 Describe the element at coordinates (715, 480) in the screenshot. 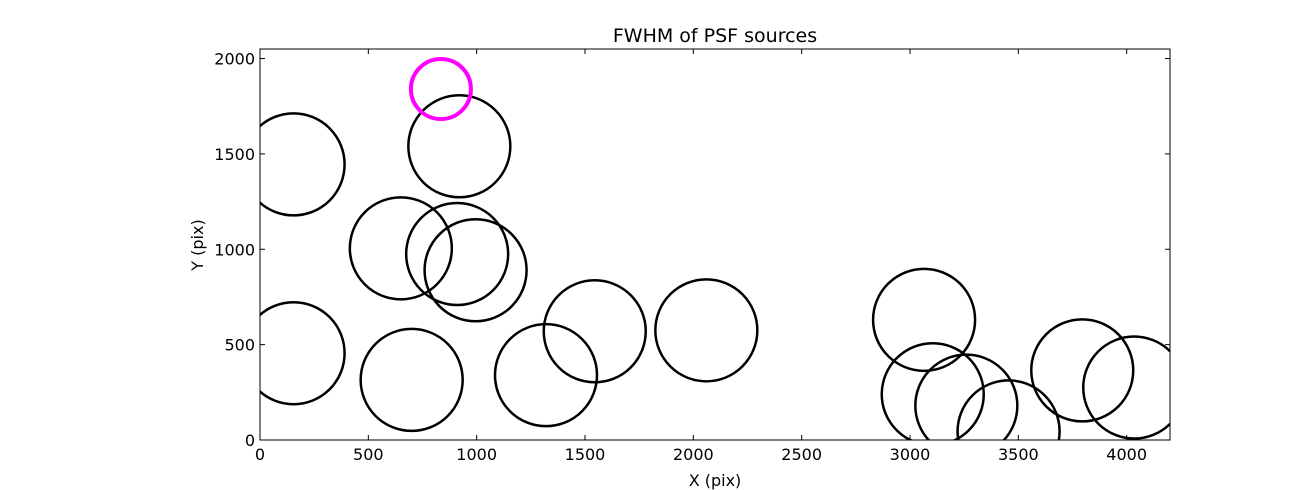

I see `x-axis-label: X (pix)` at that location.